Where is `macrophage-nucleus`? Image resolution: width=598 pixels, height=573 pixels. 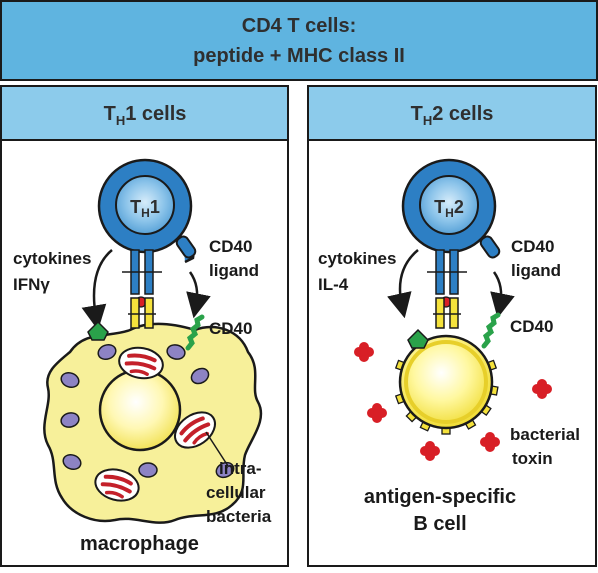 macrophage-nucleus is located at coordinates (140, 410).